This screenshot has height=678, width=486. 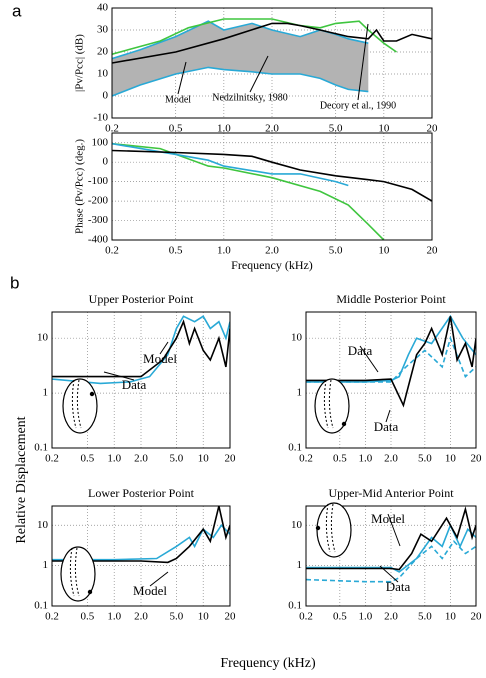 I want to click on y-tick-label: 0.1, so click(x=41, y=448).